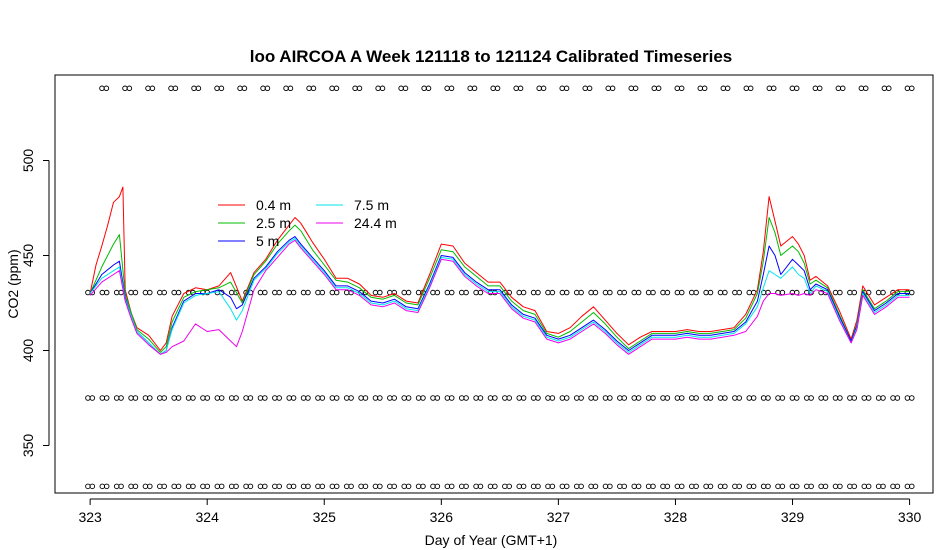 The image size is (950, 550). I want to click on y-tick-label: 350, so click(28, 446).